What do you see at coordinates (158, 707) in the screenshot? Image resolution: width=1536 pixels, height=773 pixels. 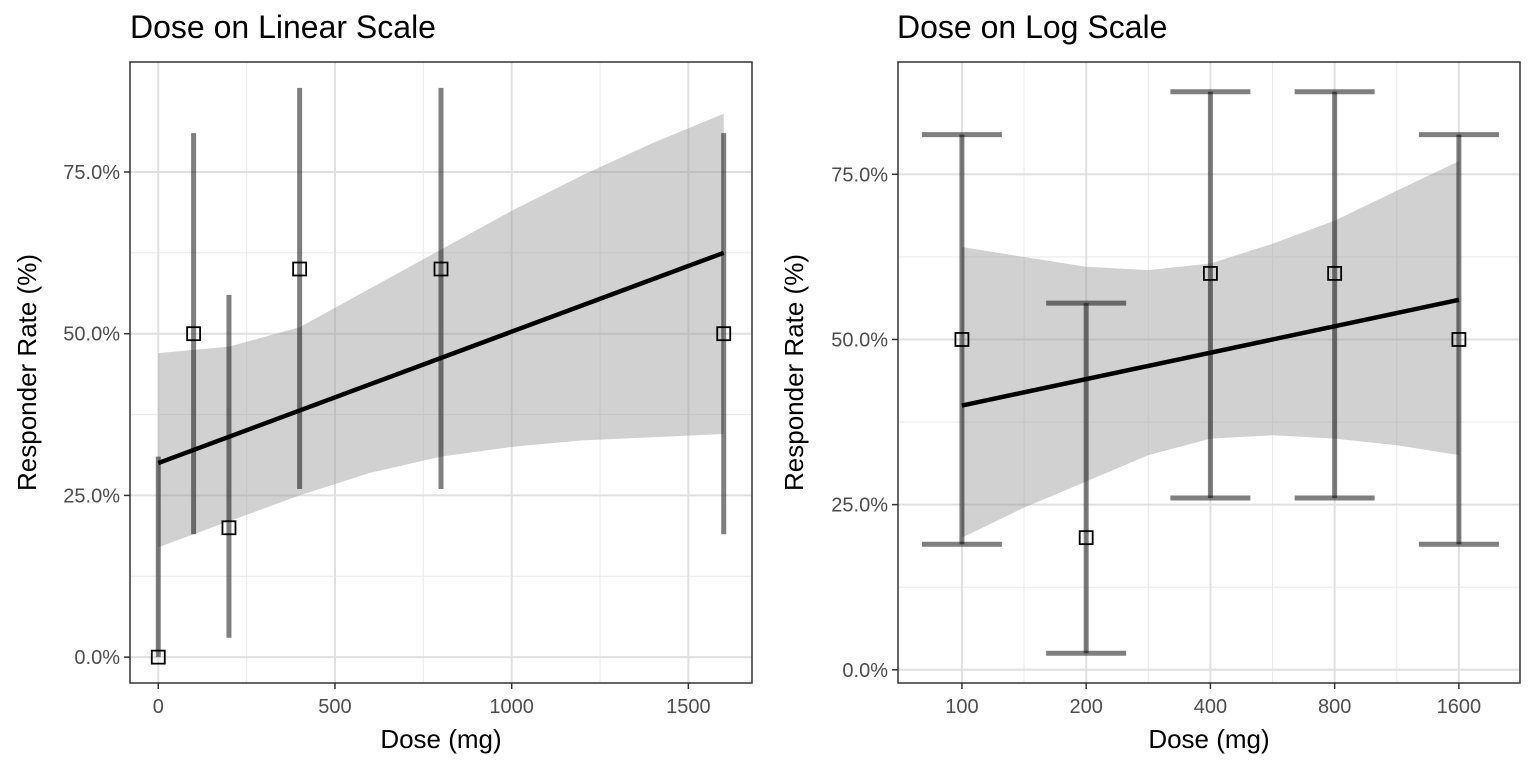 I see `x-tick-label: 0` at bounding box center [158, 707].